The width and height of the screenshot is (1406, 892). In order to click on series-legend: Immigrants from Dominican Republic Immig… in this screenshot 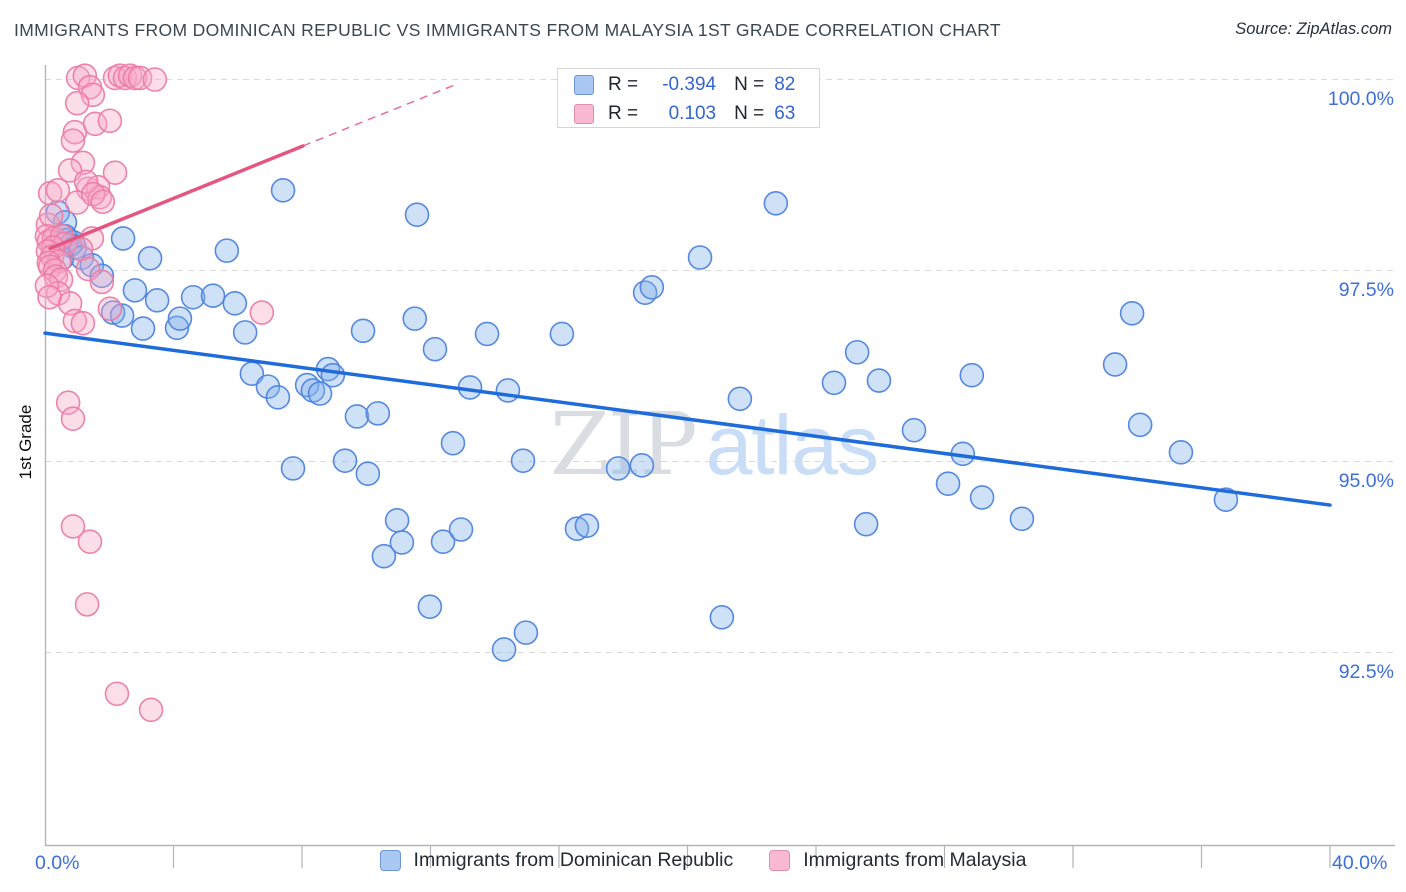, I will do `click(703, 860)`.